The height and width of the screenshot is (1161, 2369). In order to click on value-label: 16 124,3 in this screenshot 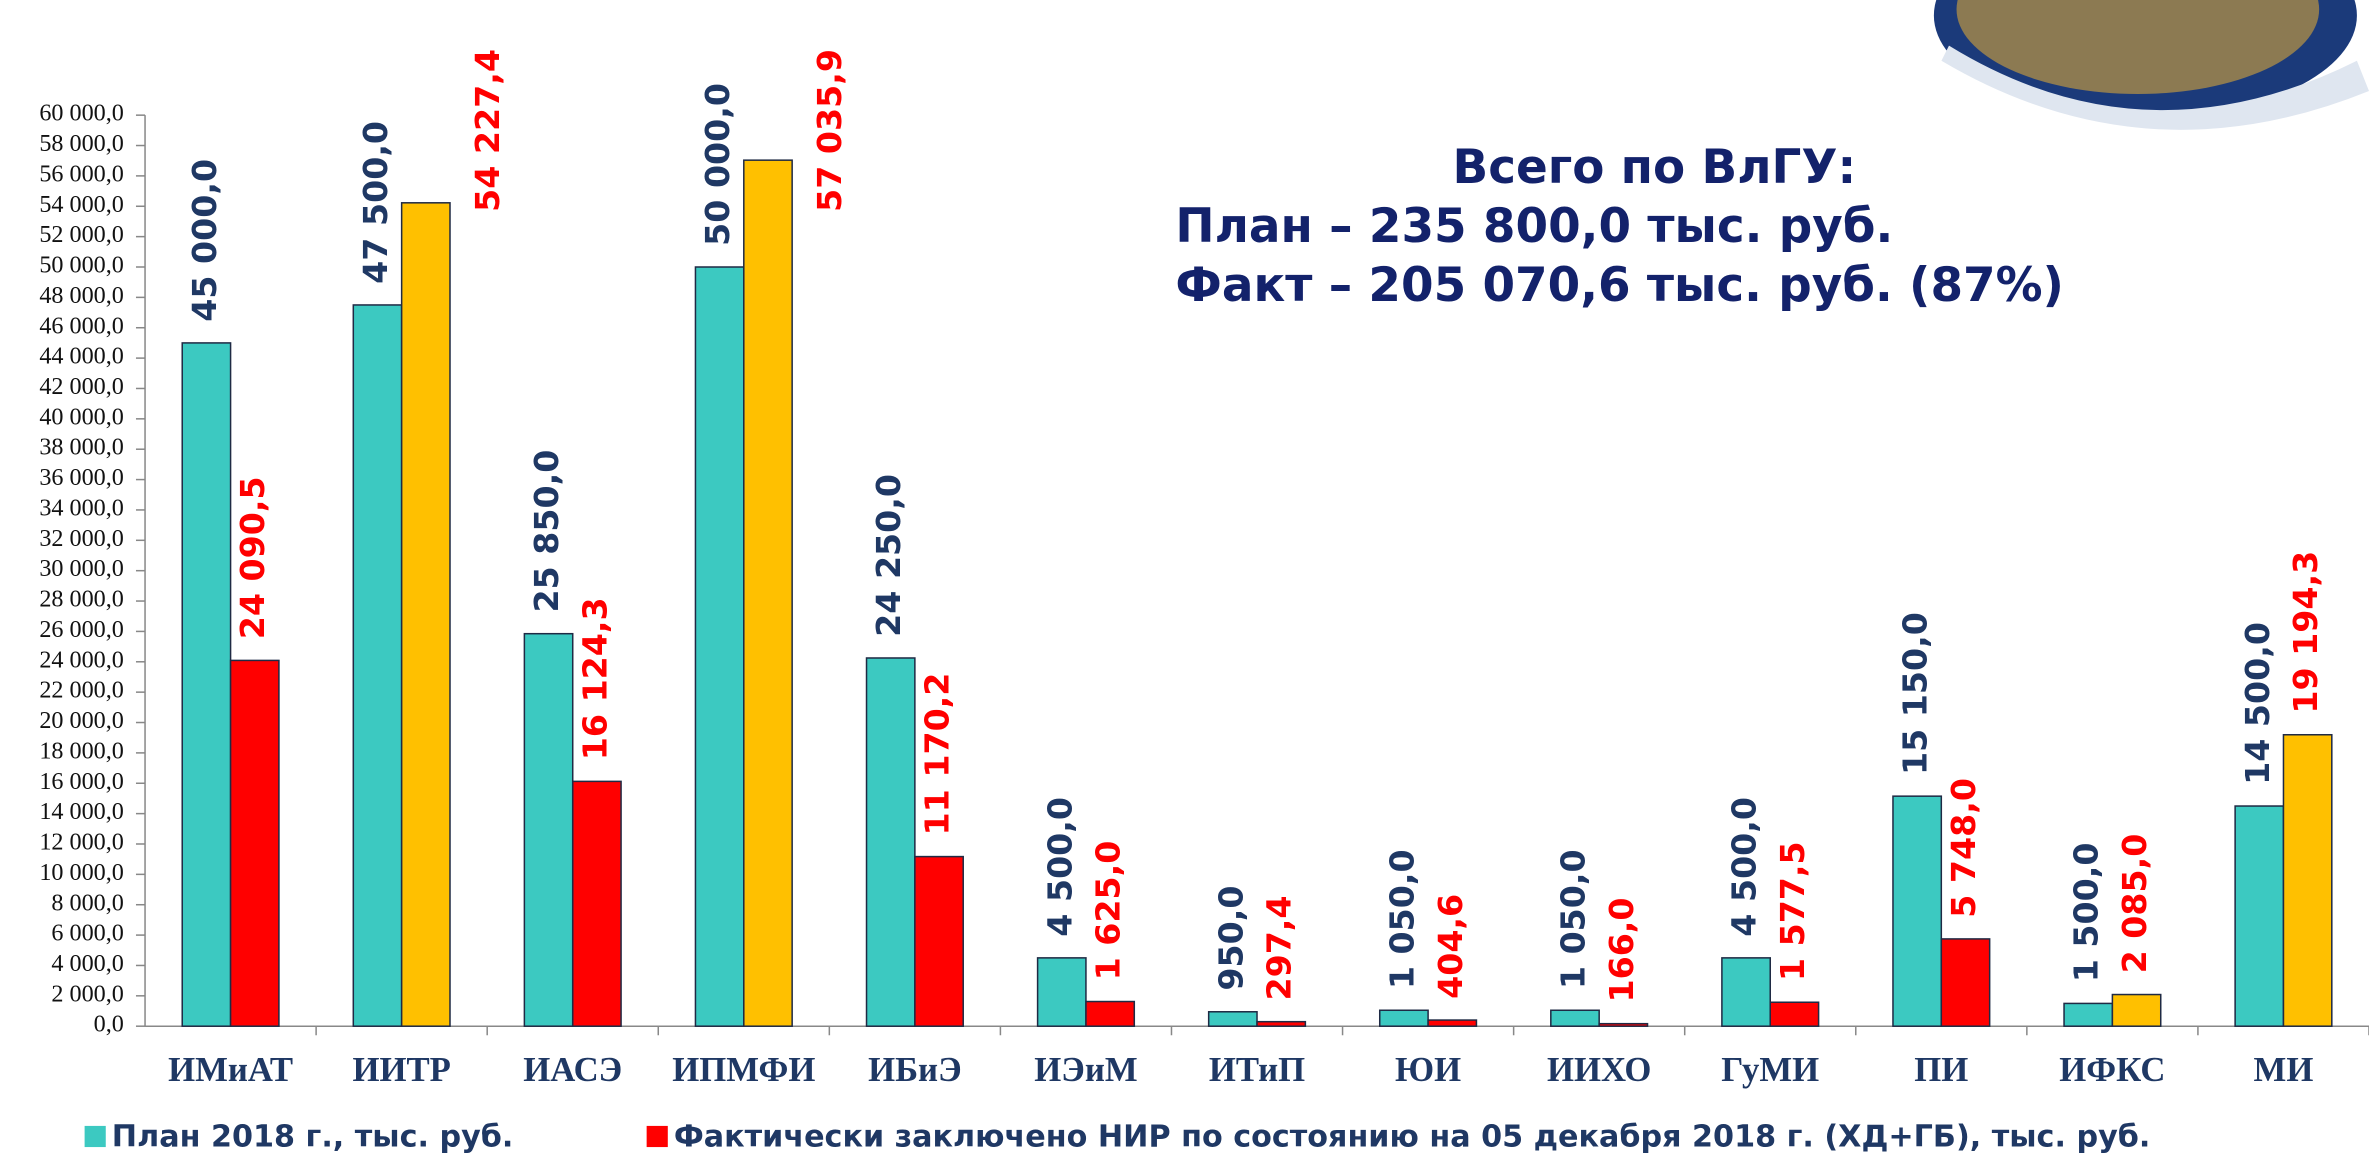, I will do `click(594, 678)`.